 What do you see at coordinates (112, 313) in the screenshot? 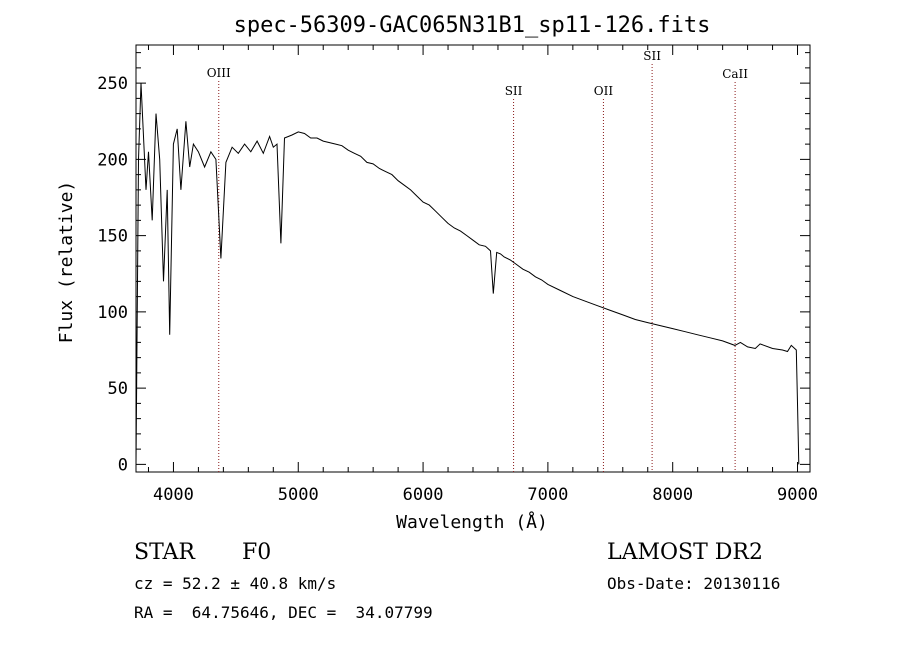
I see `y-tick-label: 100` at bounding box center [112, 313].